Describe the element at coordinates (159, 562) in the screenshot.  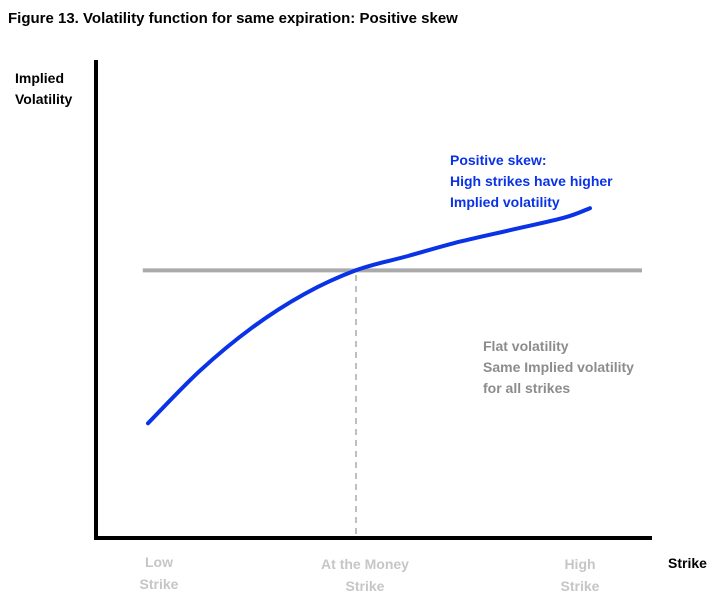
I see `tick-label-line: Low` at that location.